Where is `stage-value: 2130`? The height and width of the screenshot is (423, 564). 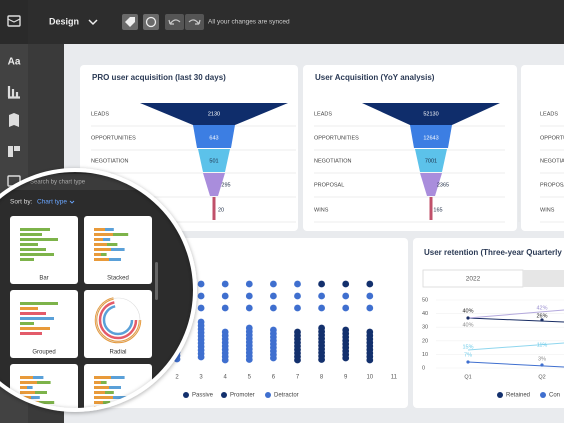 stage-value: 2130 is located at coordinates (214, 114).